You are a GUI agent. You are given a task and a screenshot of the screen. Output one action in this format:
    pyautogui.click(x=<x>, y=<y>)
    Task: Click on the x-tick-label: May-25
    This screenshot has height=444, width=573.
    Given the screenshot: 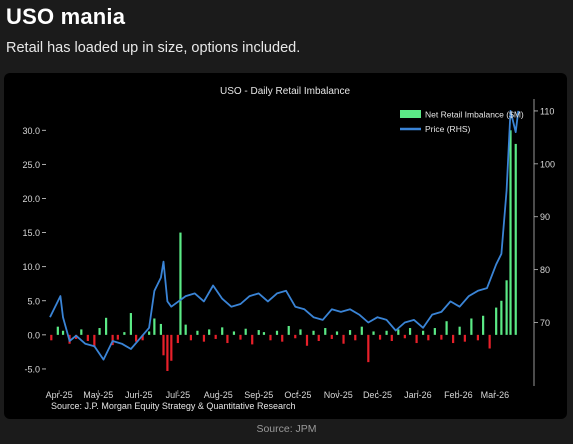 What is the action you would take?
    pyautogui.click(x=98, y=395)
    